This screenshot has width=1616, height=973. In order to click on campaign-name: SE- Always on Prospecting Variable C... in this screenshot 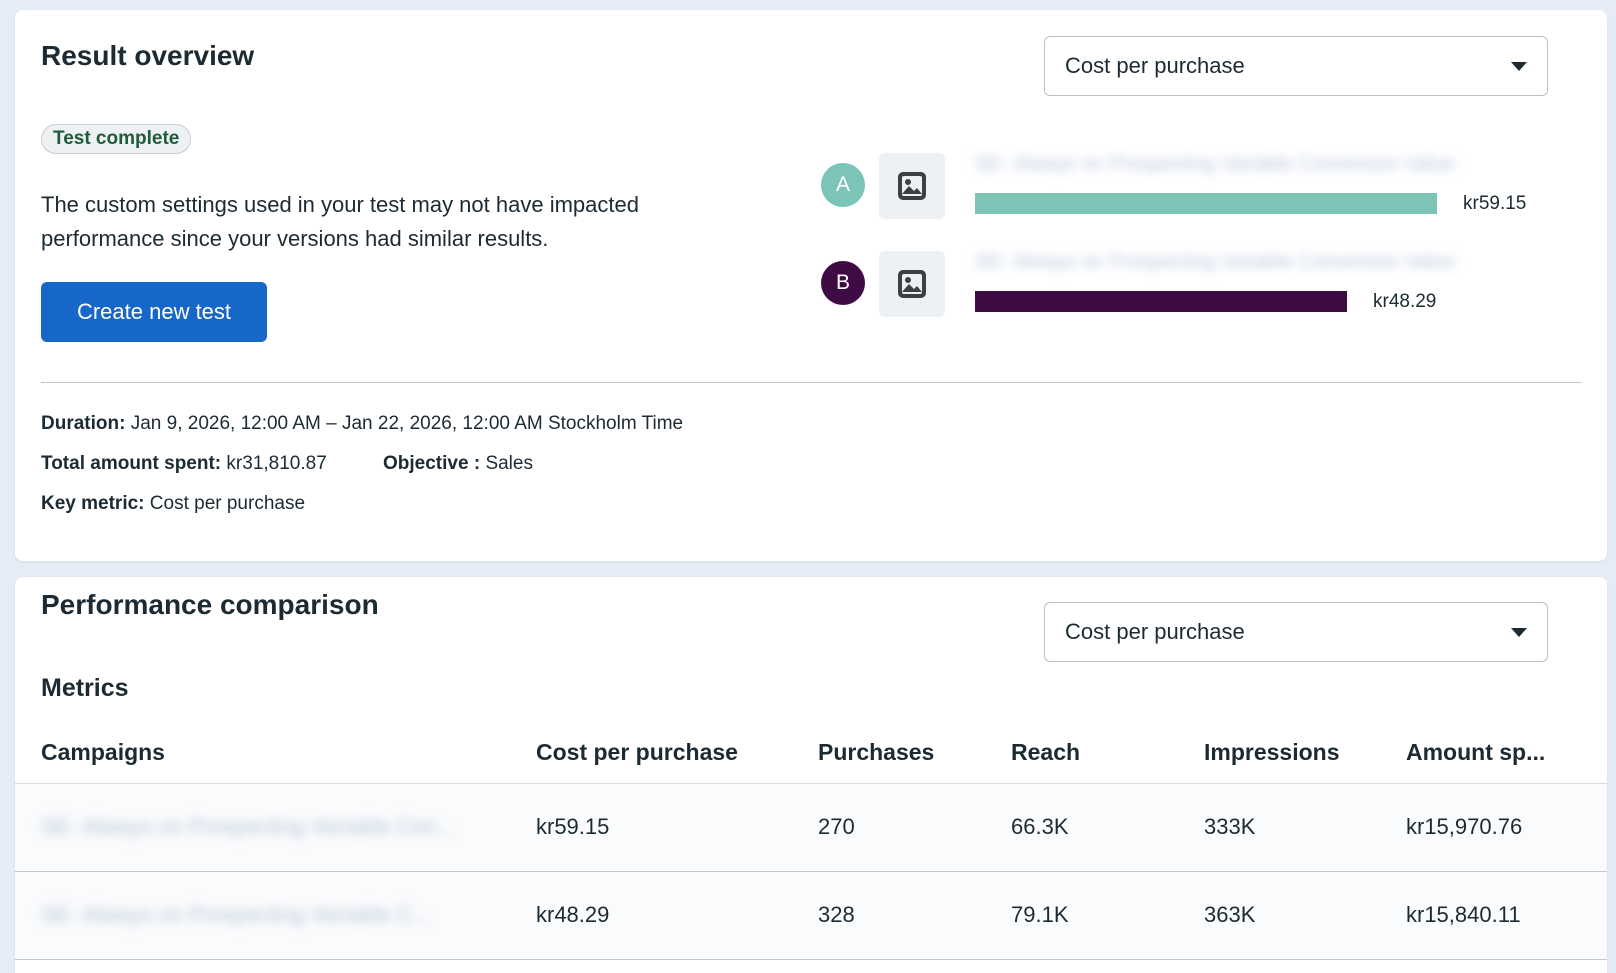, I will do `click(236, 914)`.